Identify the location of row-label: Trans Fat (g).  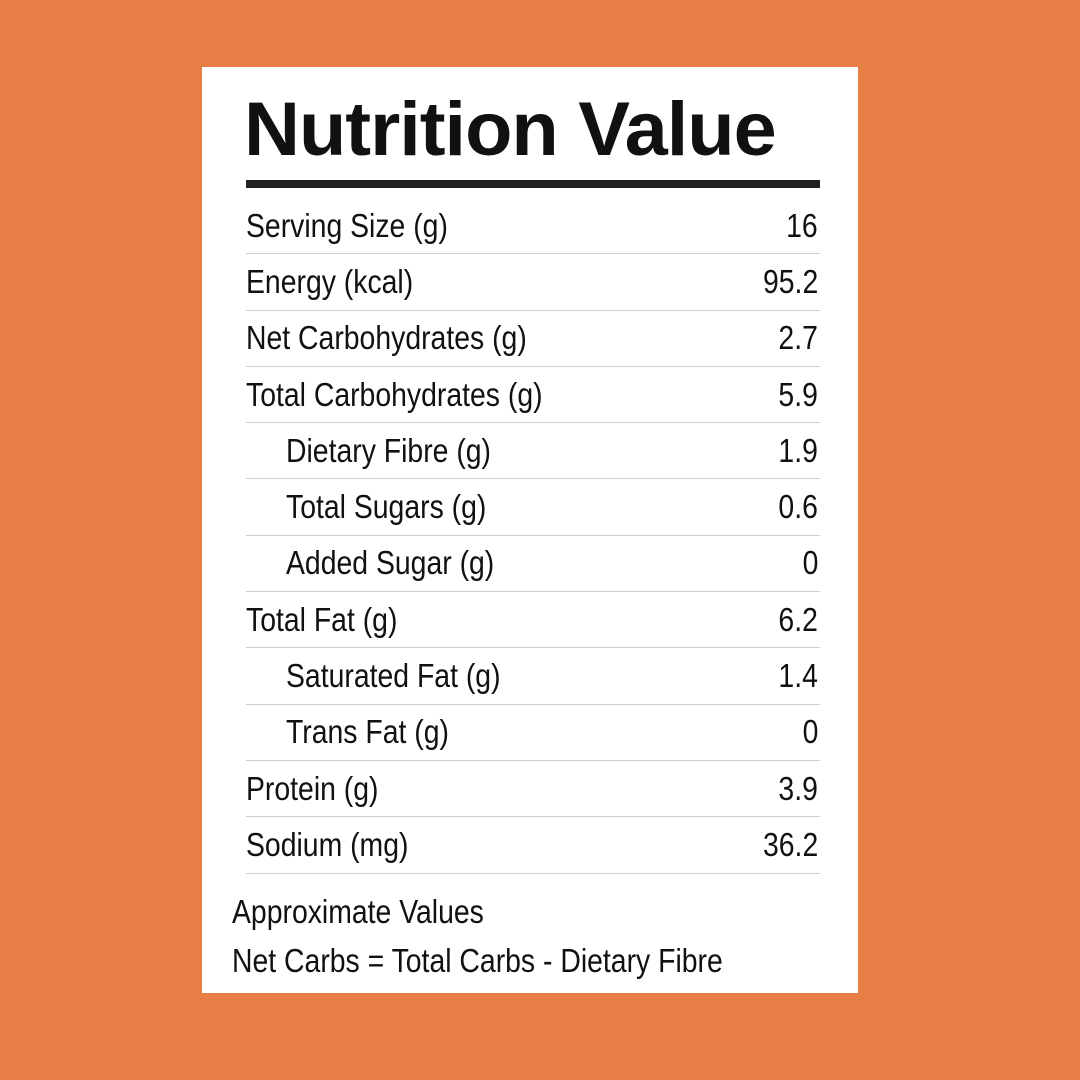
(367, 732).